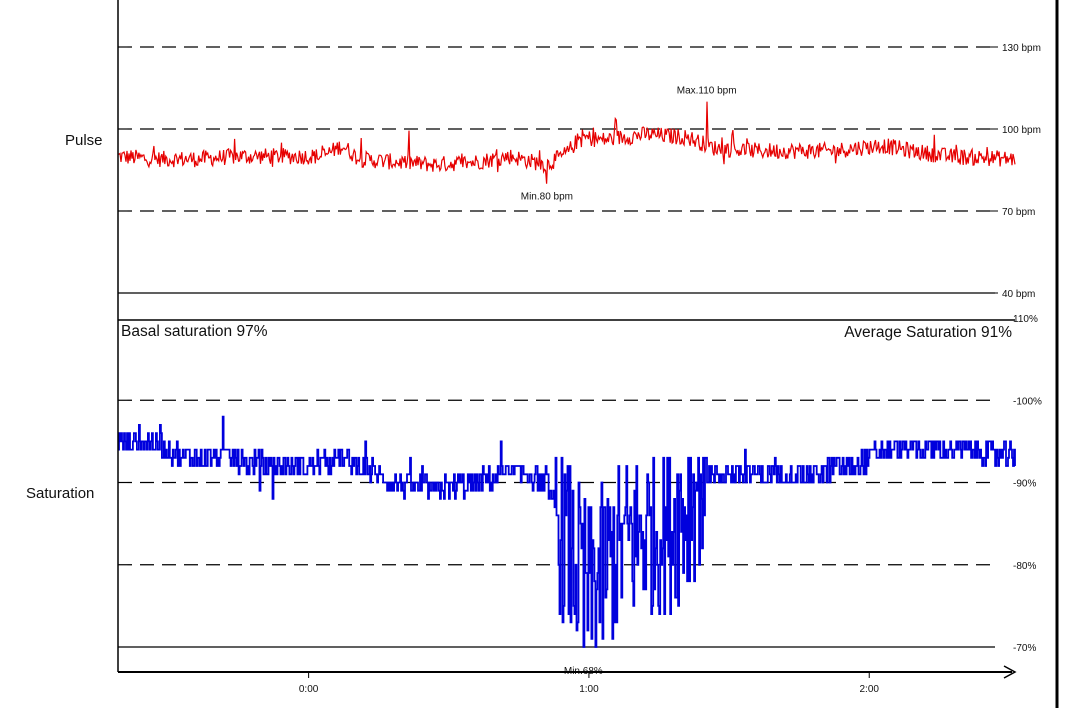 The image size is (1080, 708). I want to click on y-tick-label: 100 bpm, so click(1021, 130).